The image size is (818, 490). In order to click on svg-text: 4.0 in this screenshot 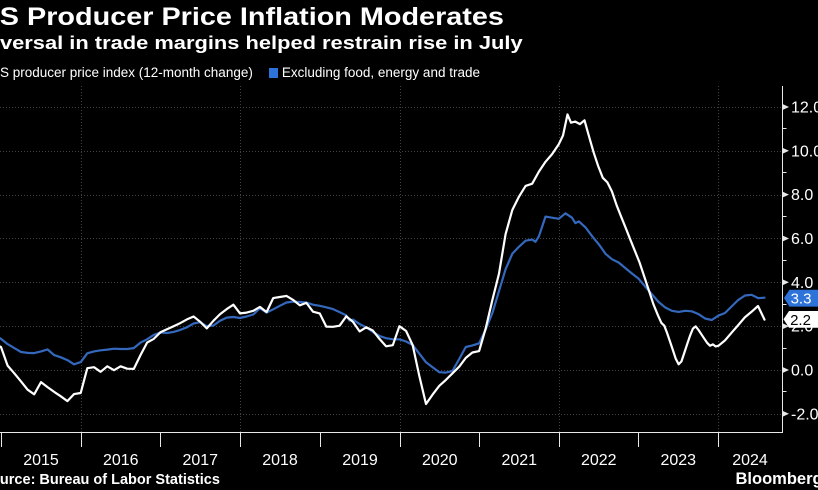, I will do `click(802, 283)`.